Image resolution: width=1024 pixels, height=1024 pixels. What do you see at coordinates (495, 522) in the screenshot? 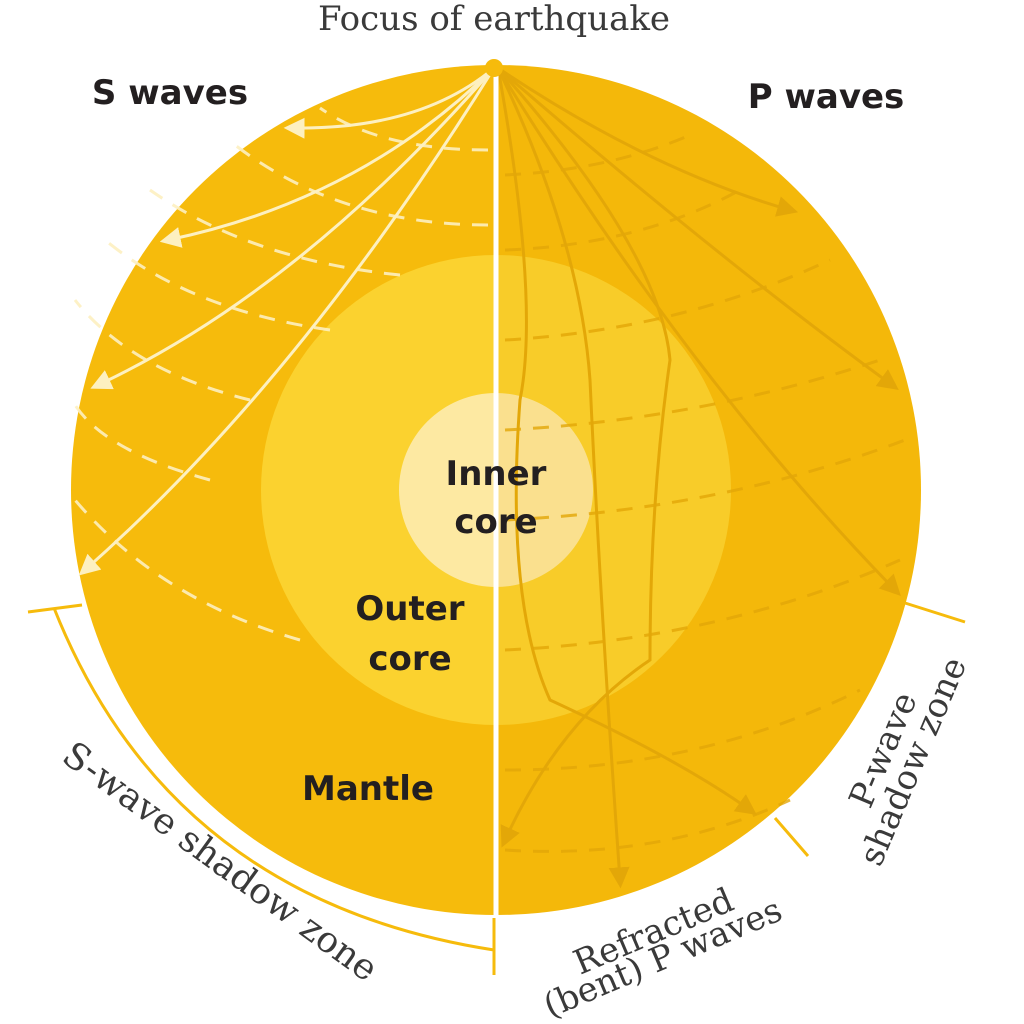
I see `inner-core-label-line2: core` at bounding box center [495, 522].